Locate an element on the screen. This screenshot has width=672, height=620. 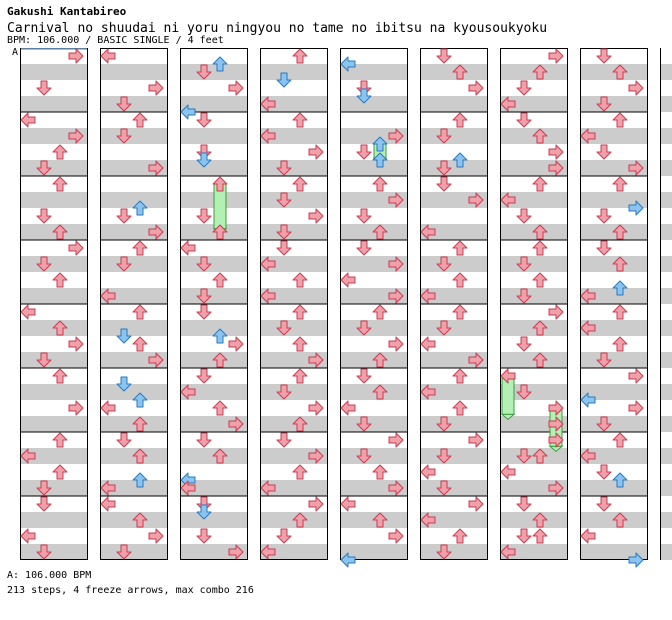
bpm-legend: A: 106.000 BPM is located at coordinates (49, 575).